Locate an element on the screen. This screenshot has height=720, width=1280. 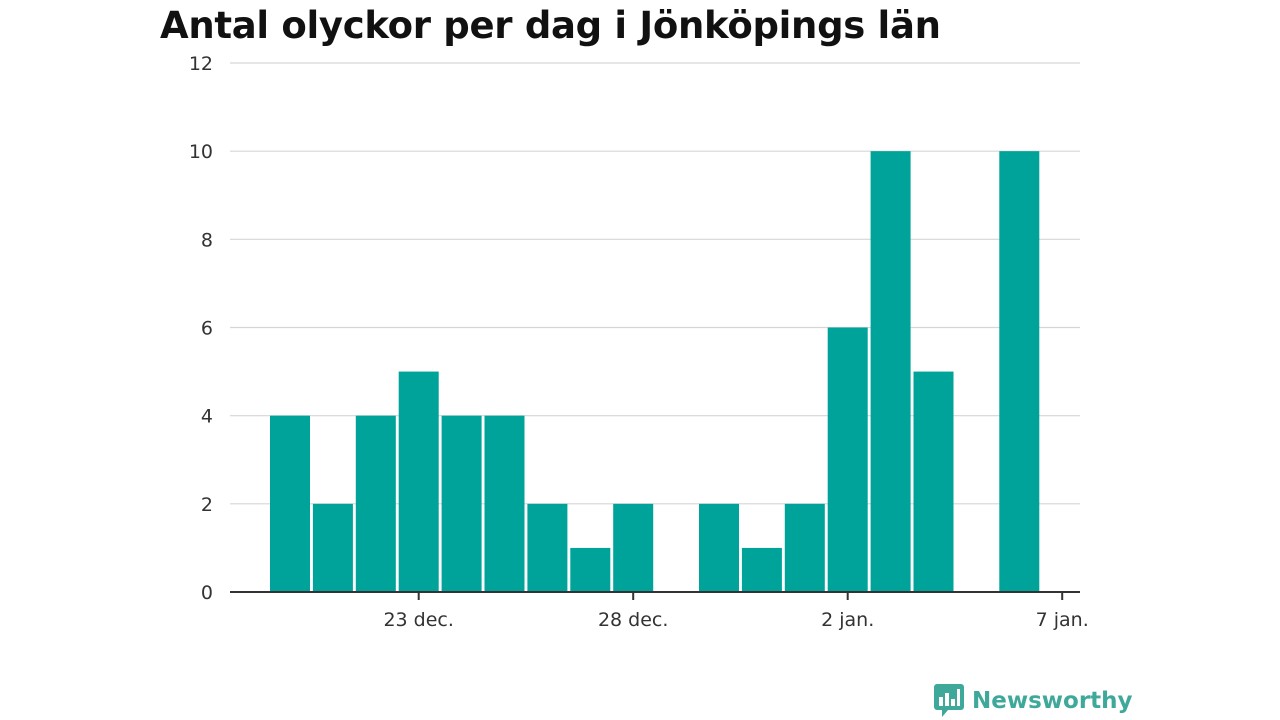
y-tick-label: 6 is located at coordinates (207, 329).